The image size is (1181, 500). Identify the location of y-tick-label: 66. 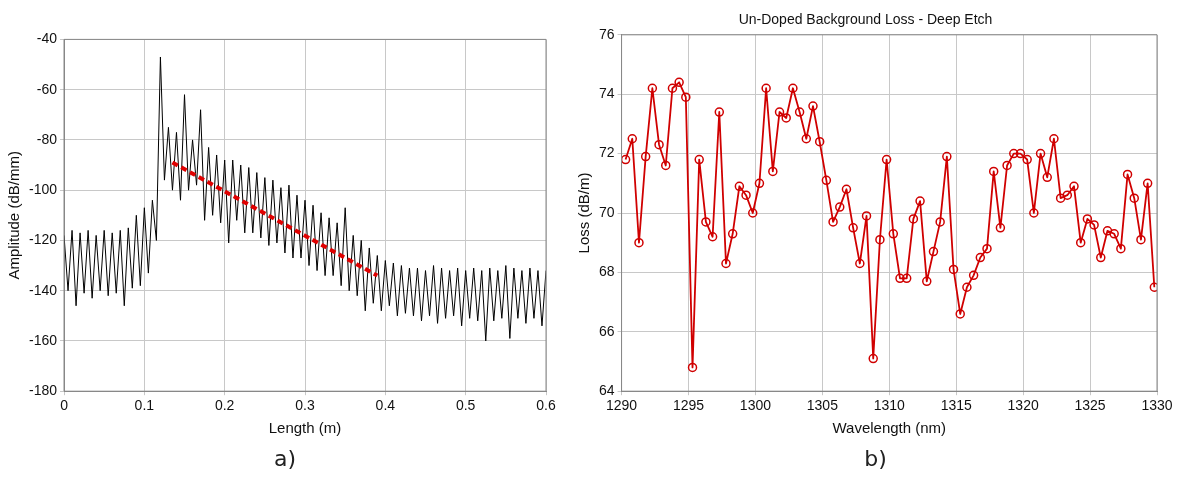
(606, 330).